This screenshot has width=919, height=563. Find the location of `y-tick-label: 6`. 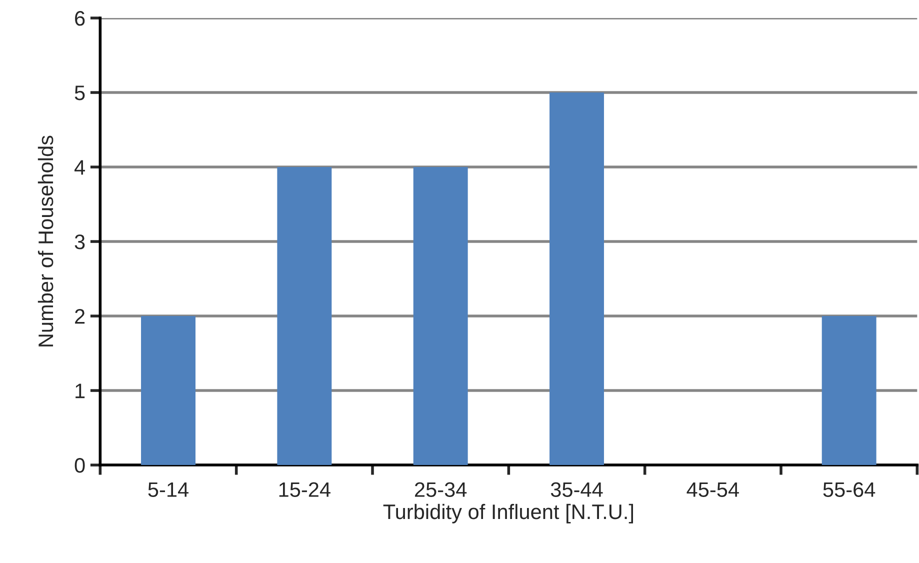

y-tick-label: 6 is located at coordinates (80, 18).